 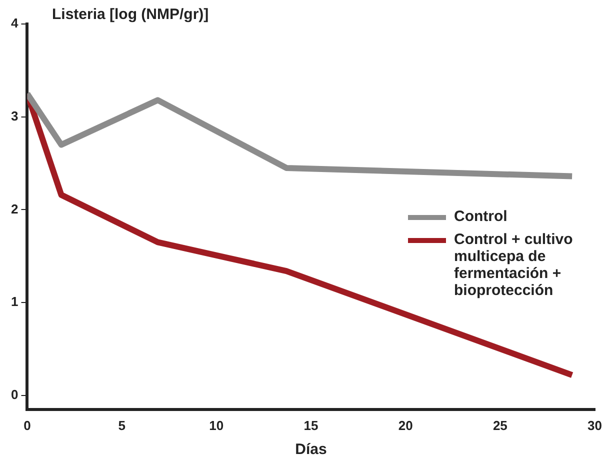 I want to click on x-tick-label: 25, so click(x=500, y=425).